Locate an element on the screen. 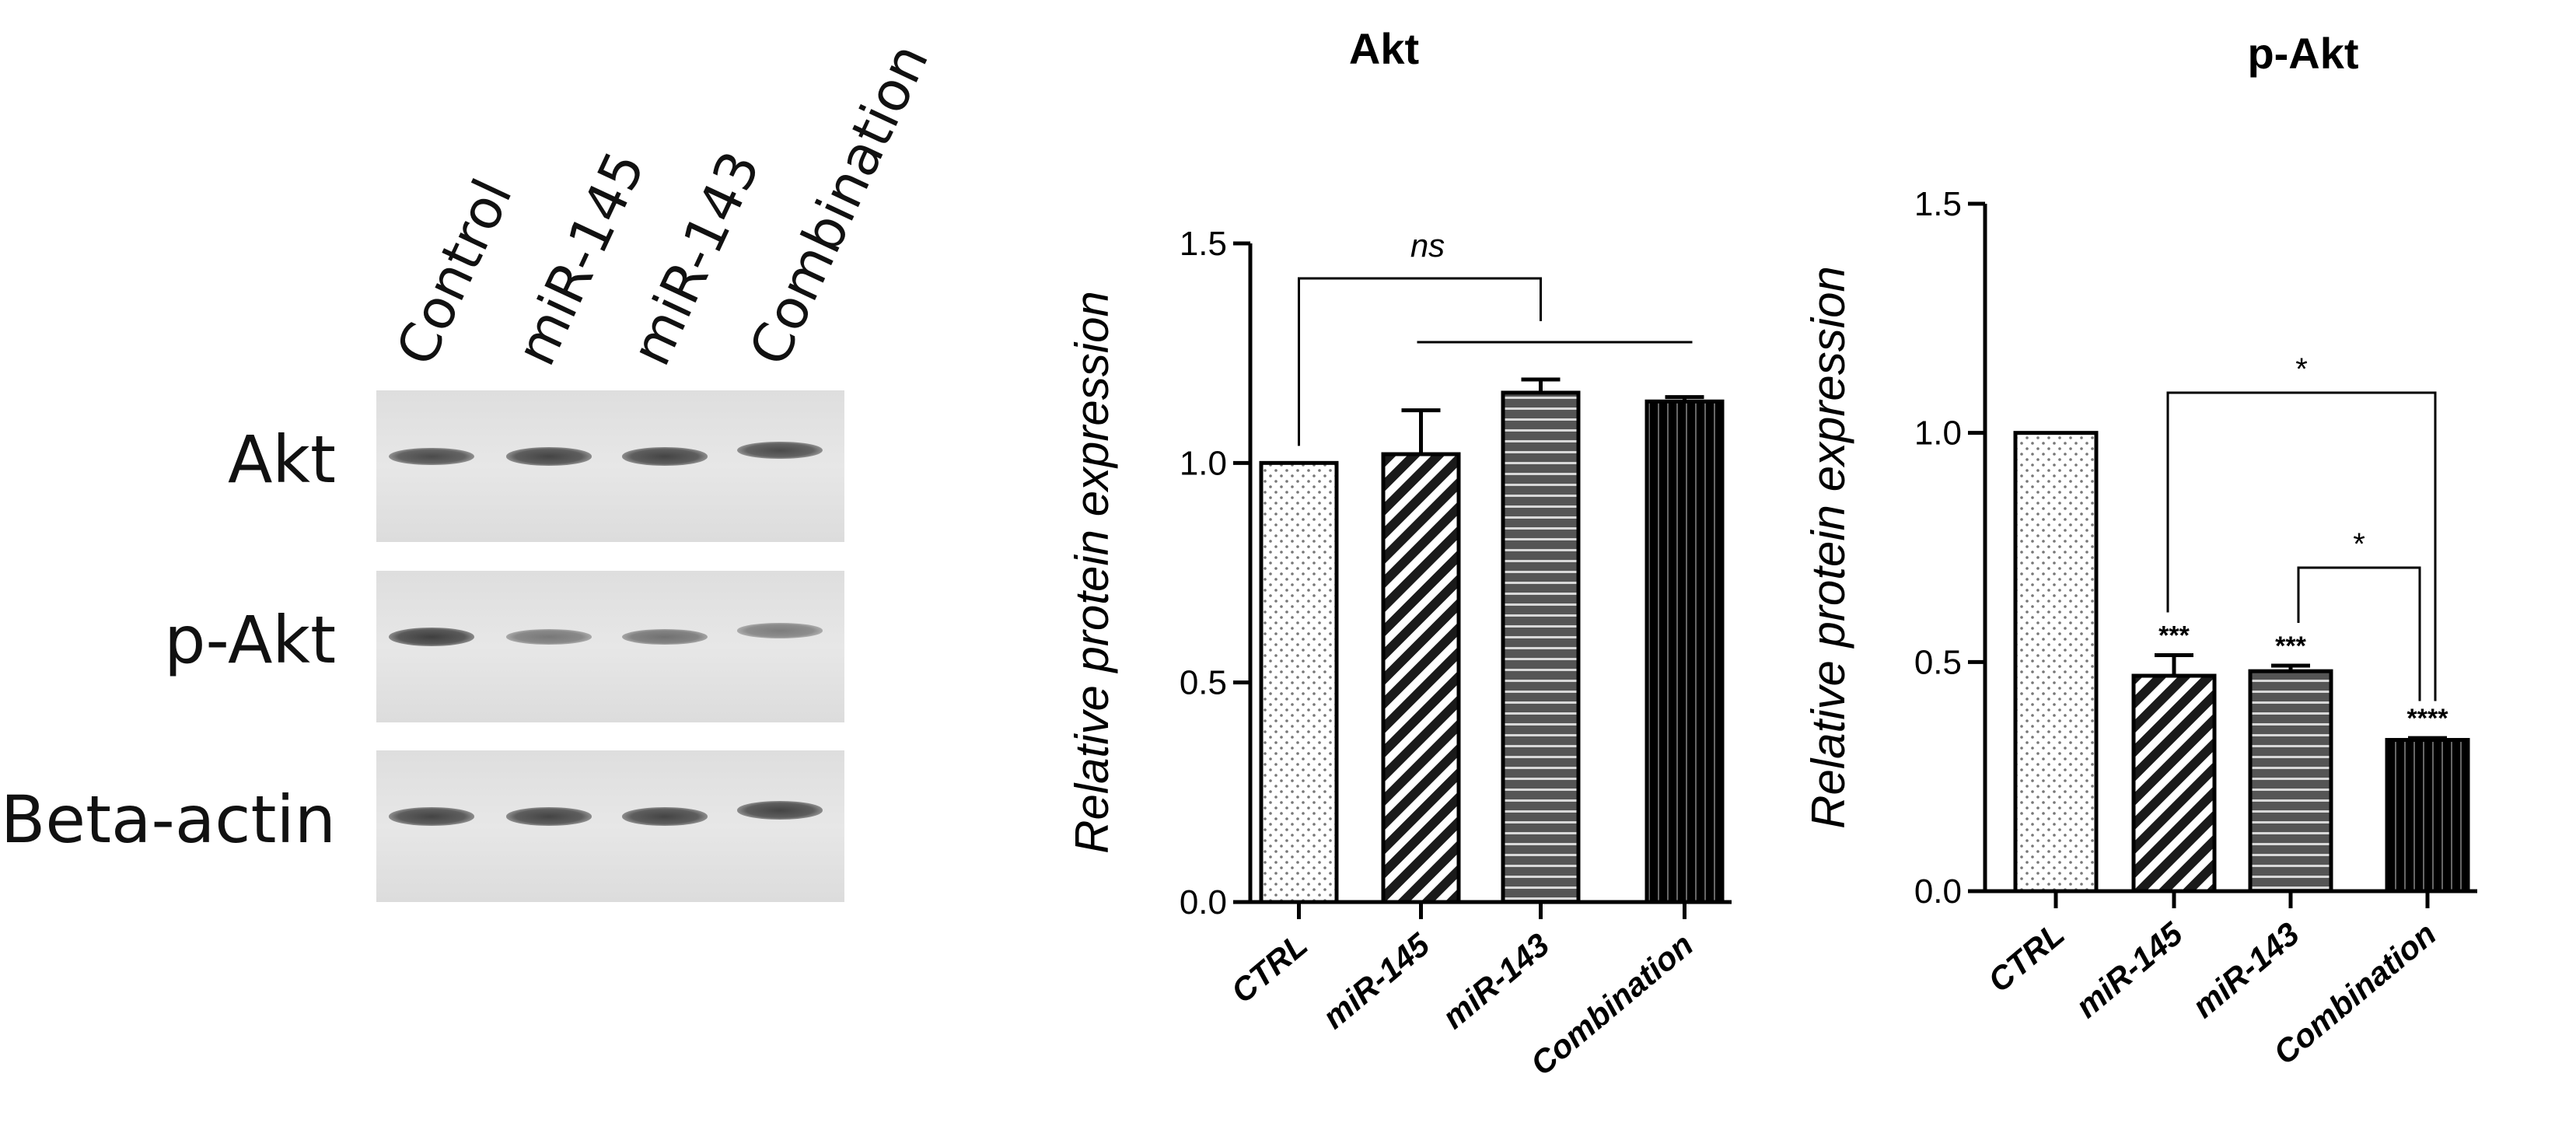 This screenshot has width=2576, height=1133. blot-row-label: Beta-actin is located at coordinates (168, 820).